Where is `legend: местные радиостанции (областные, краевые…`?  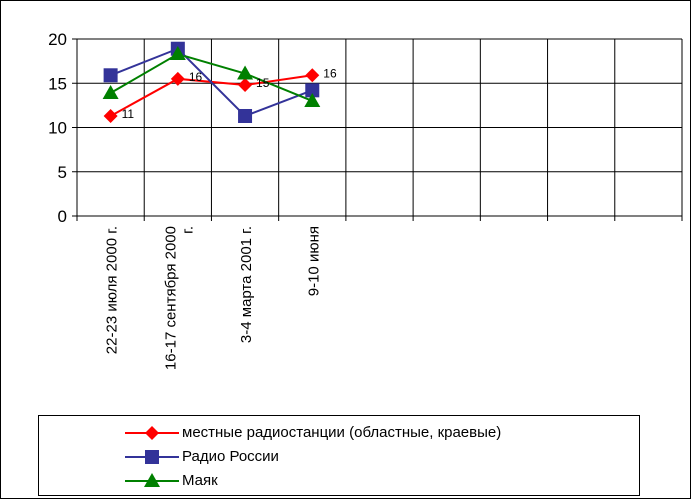 legend: местные радиостанции (областные, краевые… is located at coordinates (339, 455).